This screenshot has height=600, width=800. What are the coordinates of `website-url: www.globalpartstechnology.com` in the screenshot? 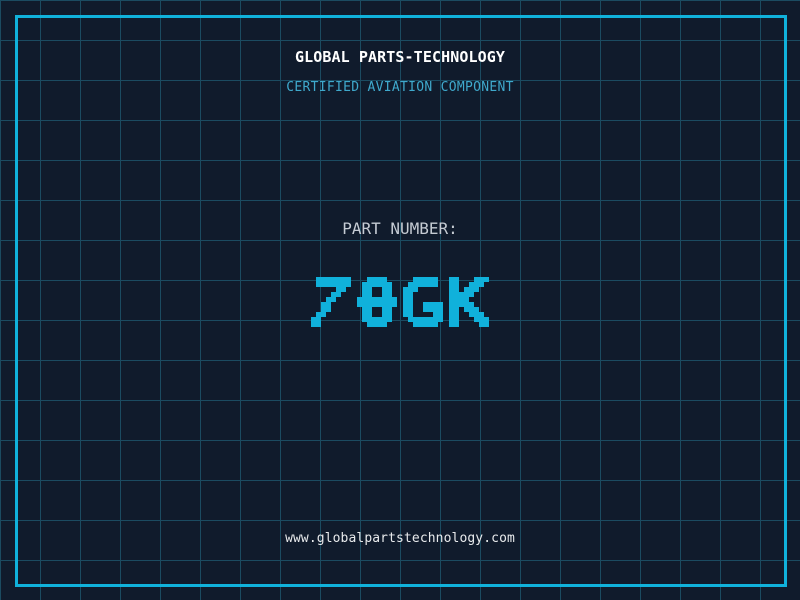 It's located at (400, 538).